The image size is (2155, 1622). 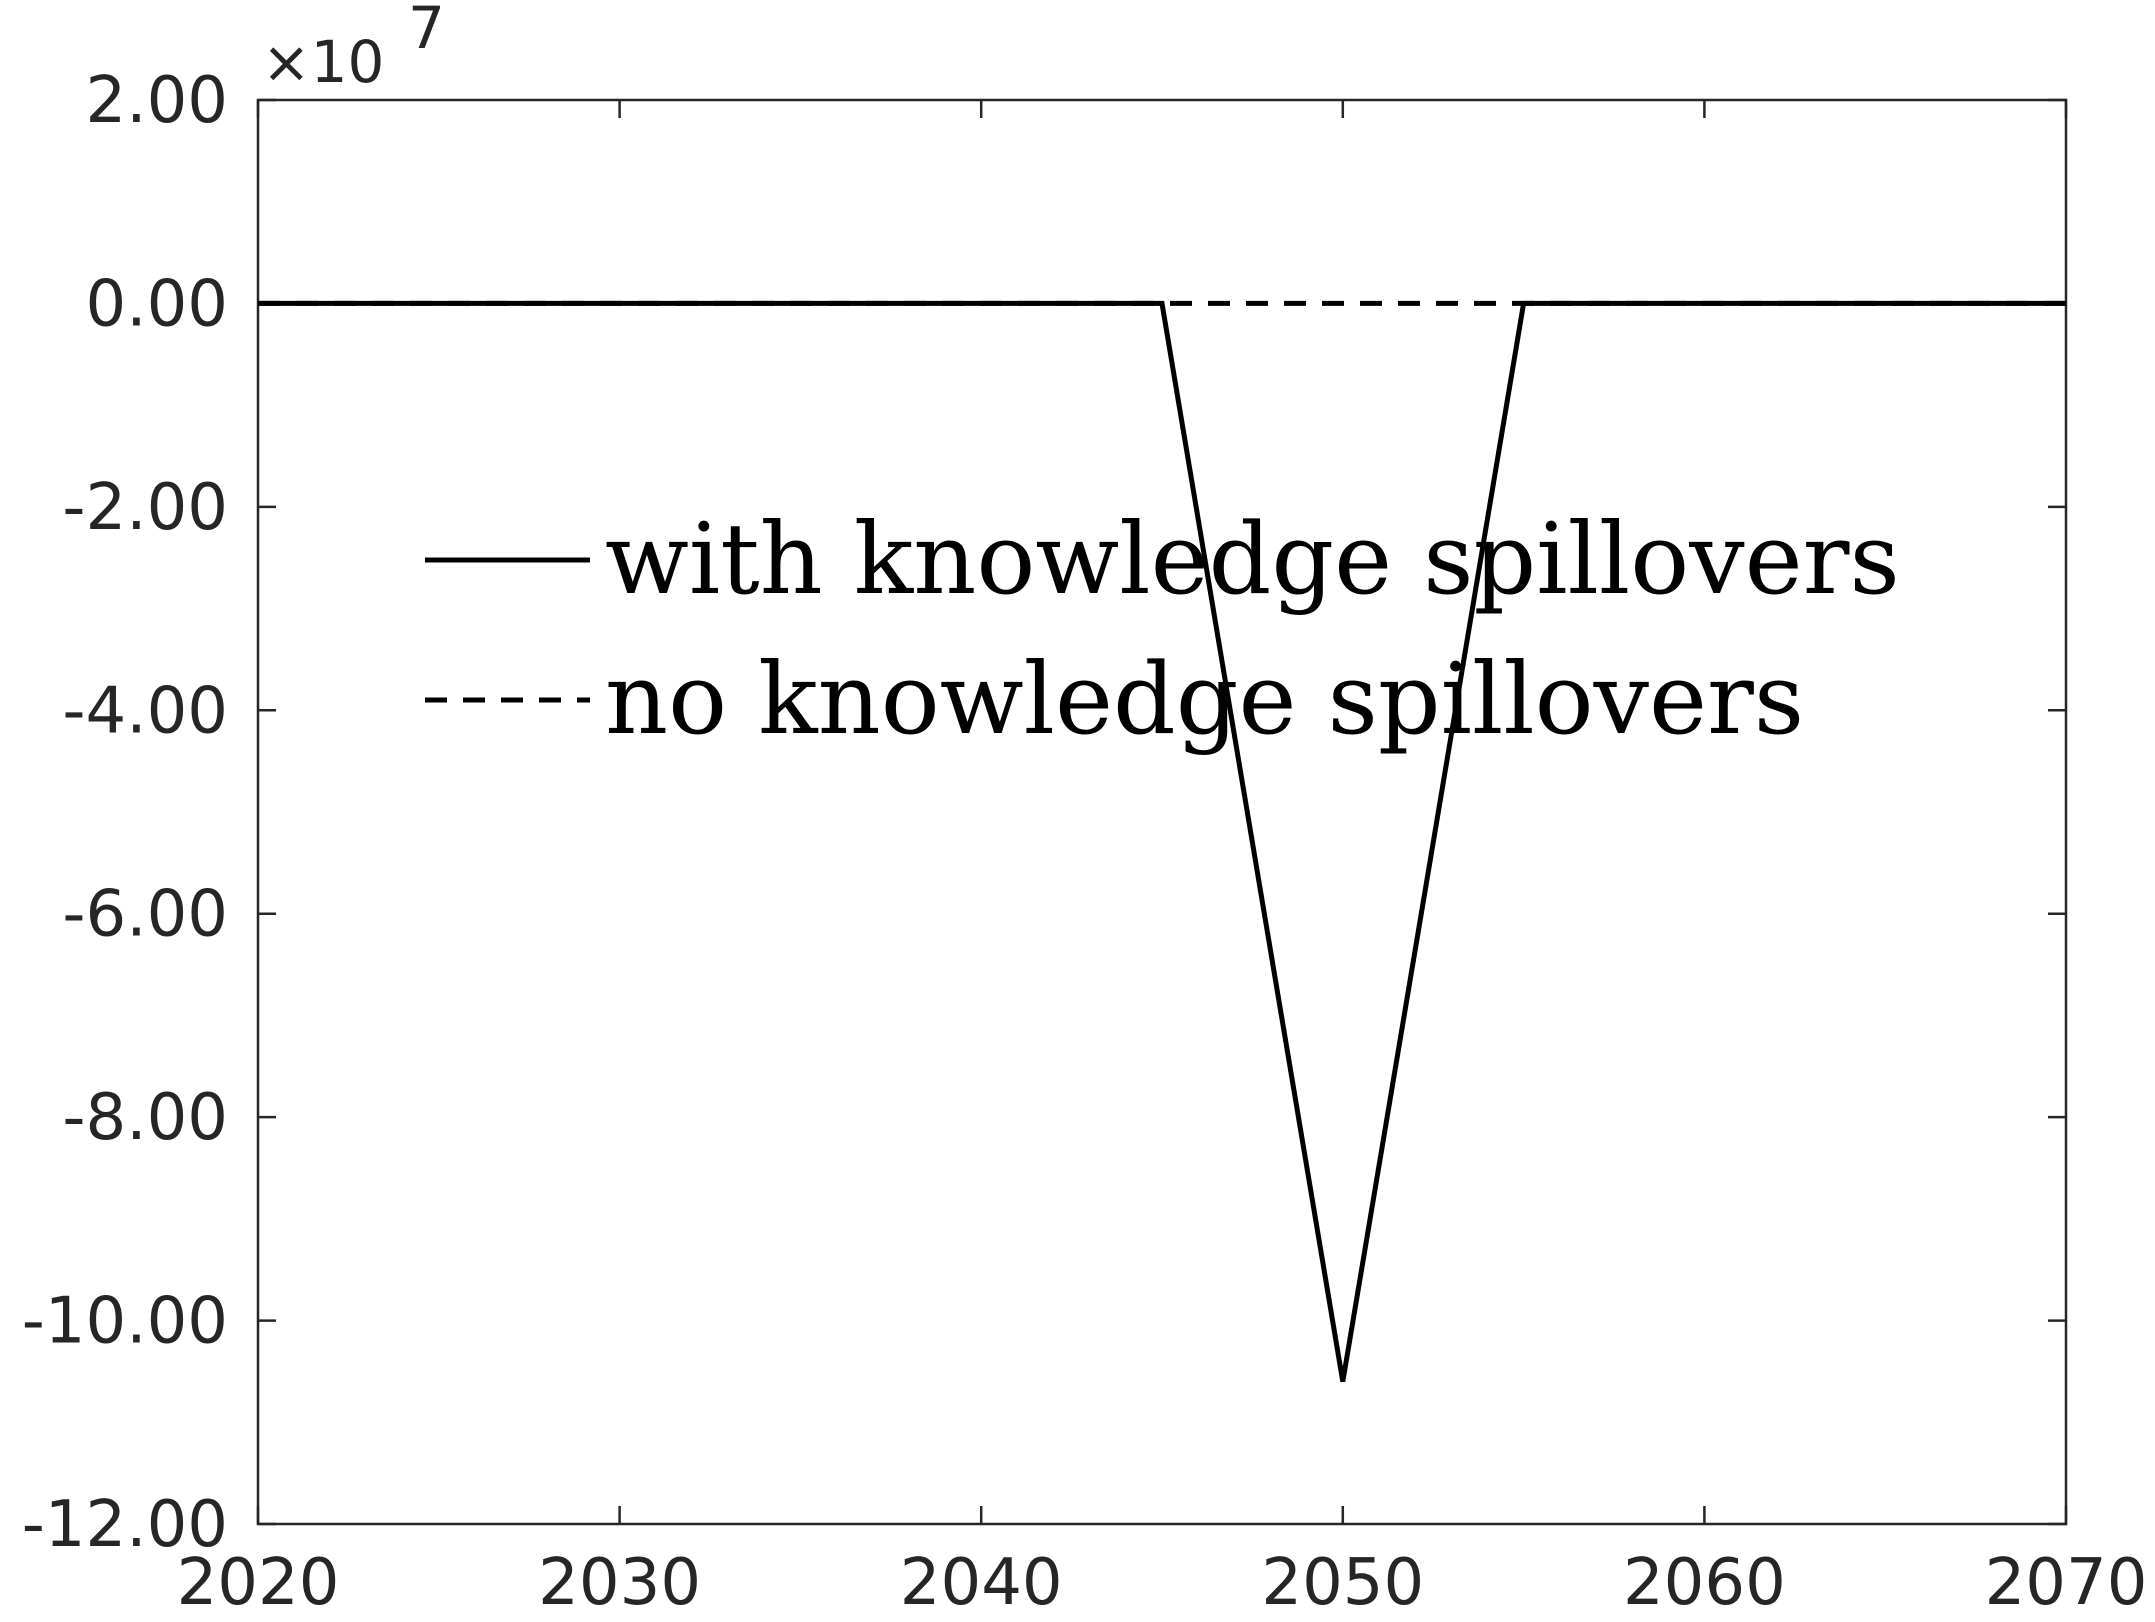 What do you see at coordinates (1252, 560) in the screenshot?
I see `legend-label: with knowledge spillovers` at bounding box center [1252, 560].